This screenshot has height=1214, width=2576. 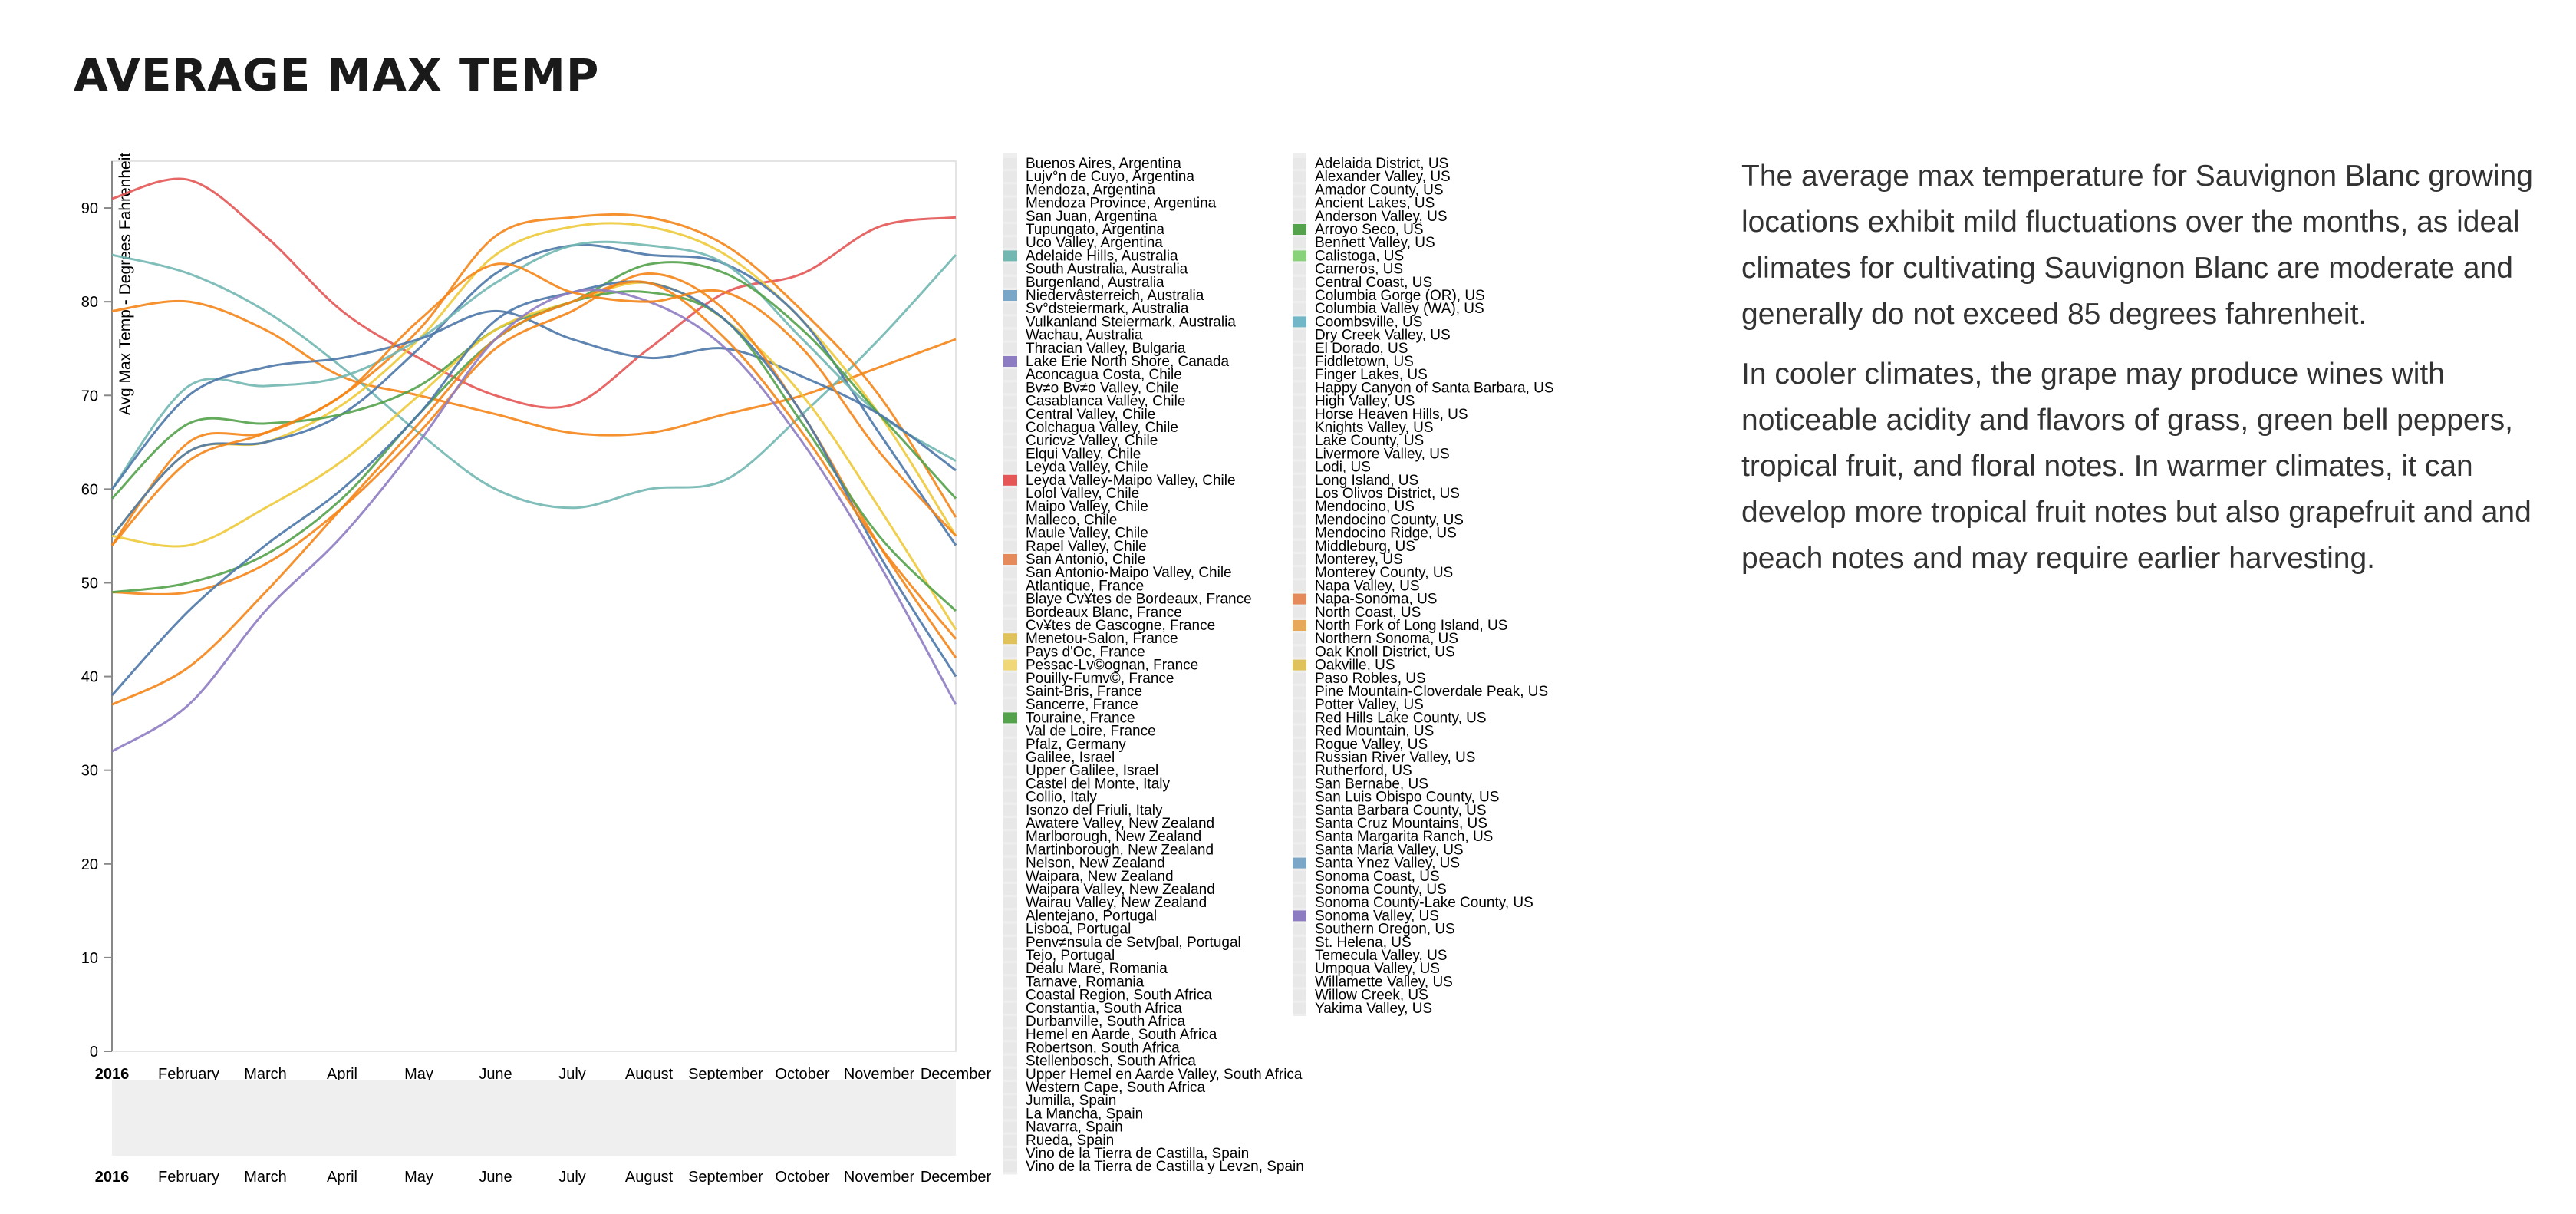 I want to click on legend-label: Lake County, US, so click(x=1369, y=441).